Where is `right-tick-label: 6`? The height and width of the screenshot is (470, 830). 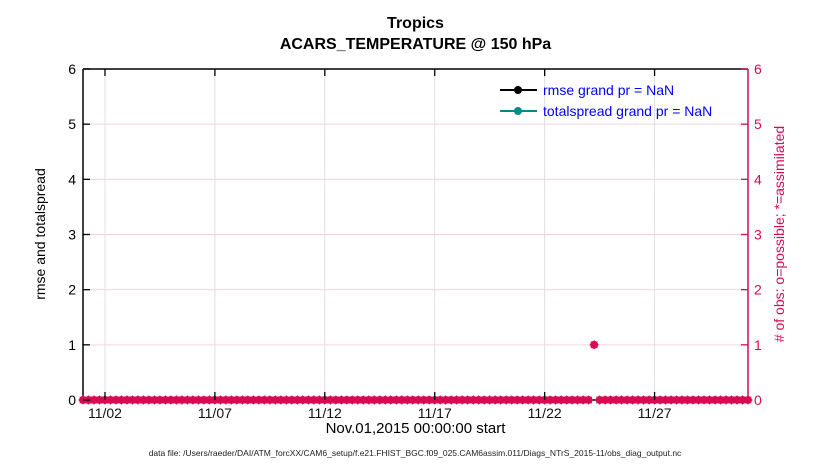 right-tick-label: 6 is located at coordinates (758, 69).